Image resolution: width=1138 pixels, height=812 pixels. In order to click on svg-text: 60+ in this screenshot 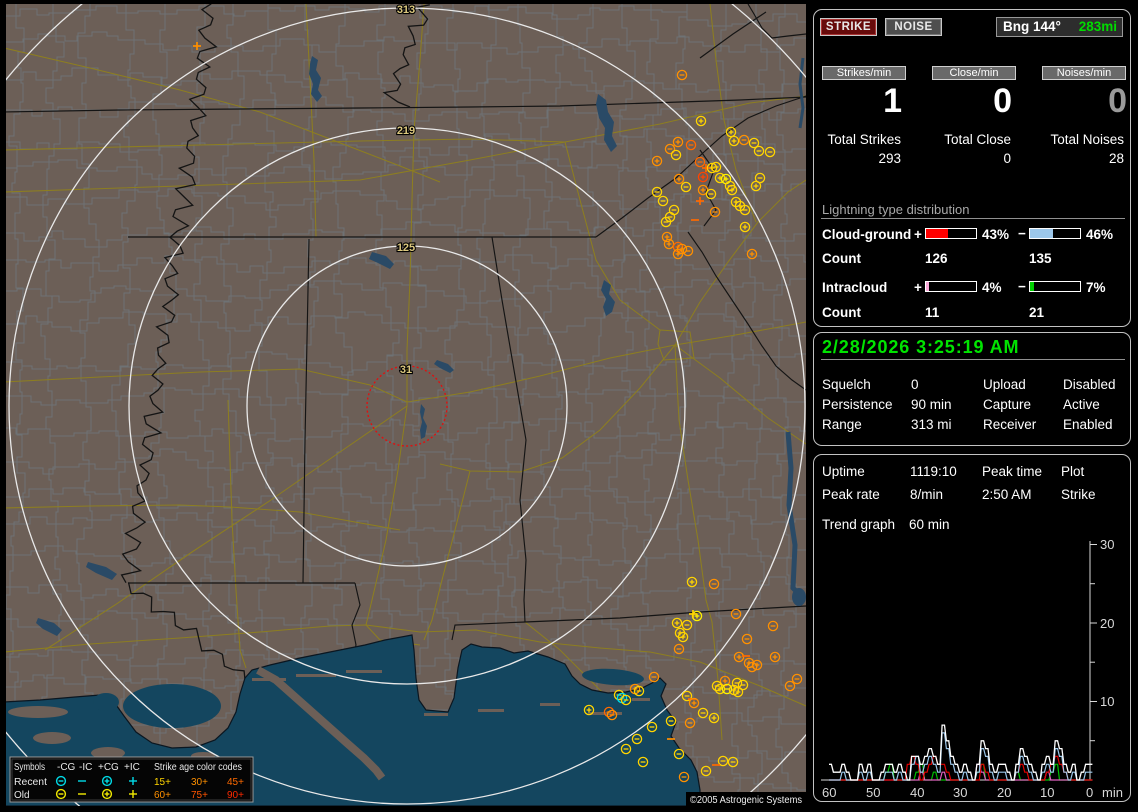, I will do `click(162, 795)`.